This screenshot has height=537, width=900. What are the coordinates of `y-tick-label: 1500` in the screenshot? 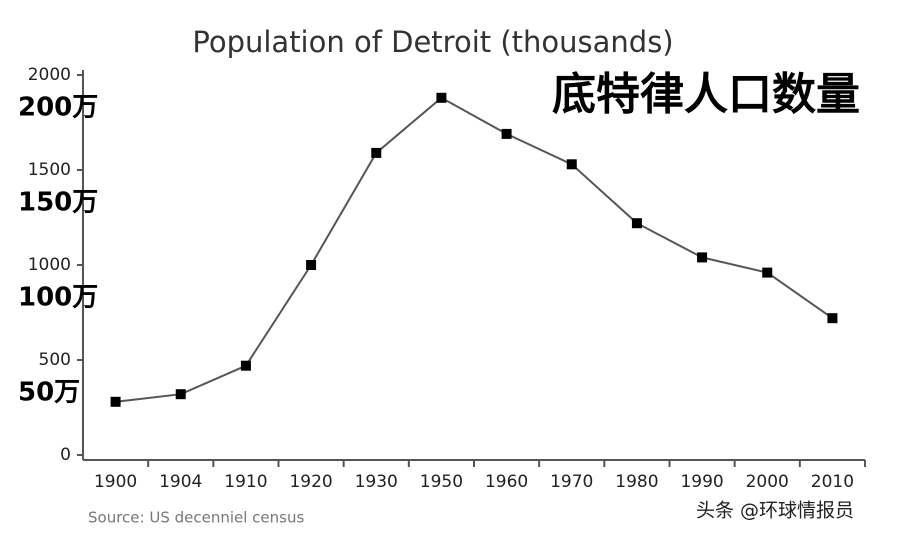 It's located at (49, 170).